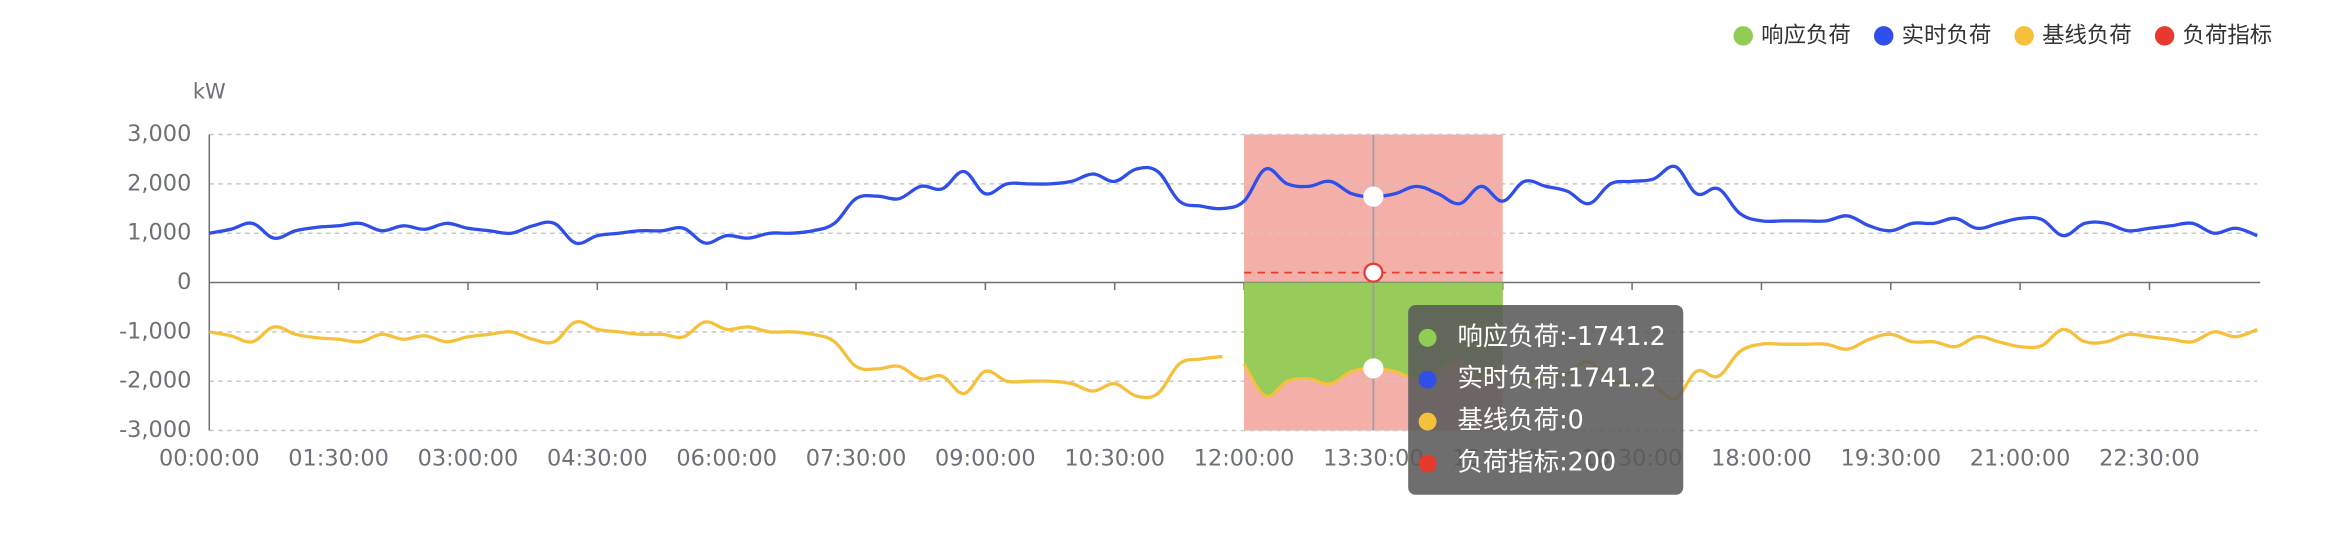 Image resolution: width=2332 pixels, height=536 pixels. I want to click on y-unit: kW, so click(209, 92).